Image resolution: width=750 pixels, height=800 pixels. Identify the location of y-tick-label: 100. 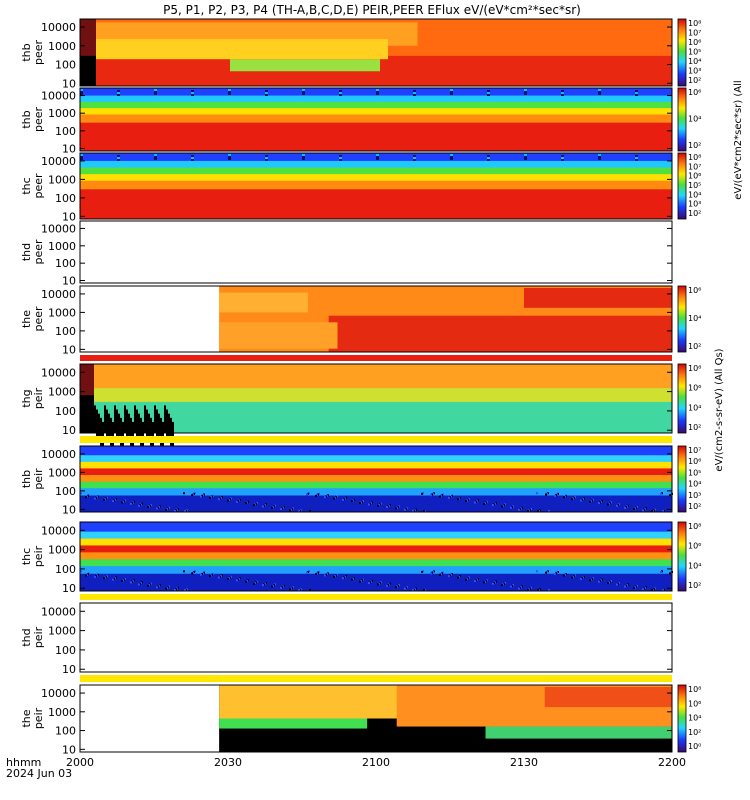
(65, 569).